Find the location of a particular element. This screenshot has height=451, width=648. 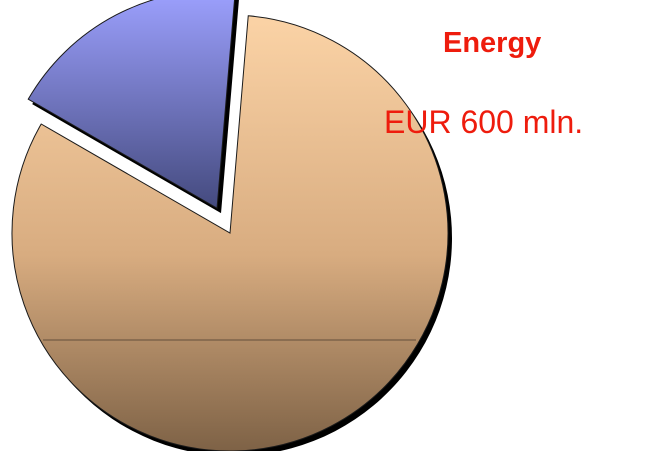

energy-value-label: EUR 600 mln. is located at coordinates (484, 122).